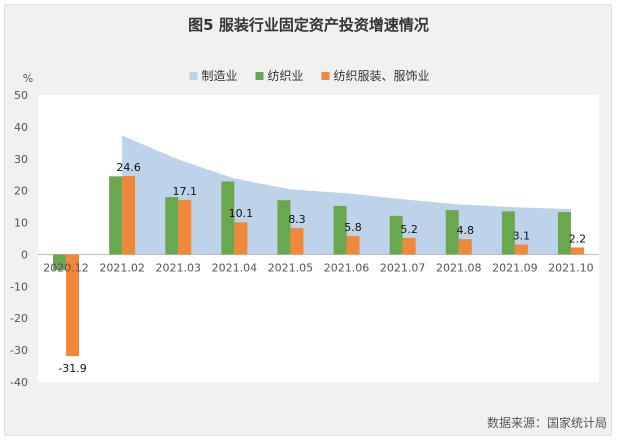 The height and width of the screenshot is (441, 617). What do you see at coordinates (19, 350) in the screenshot?
I see `y-tick-label: -30` at bounding box center [19, 350].